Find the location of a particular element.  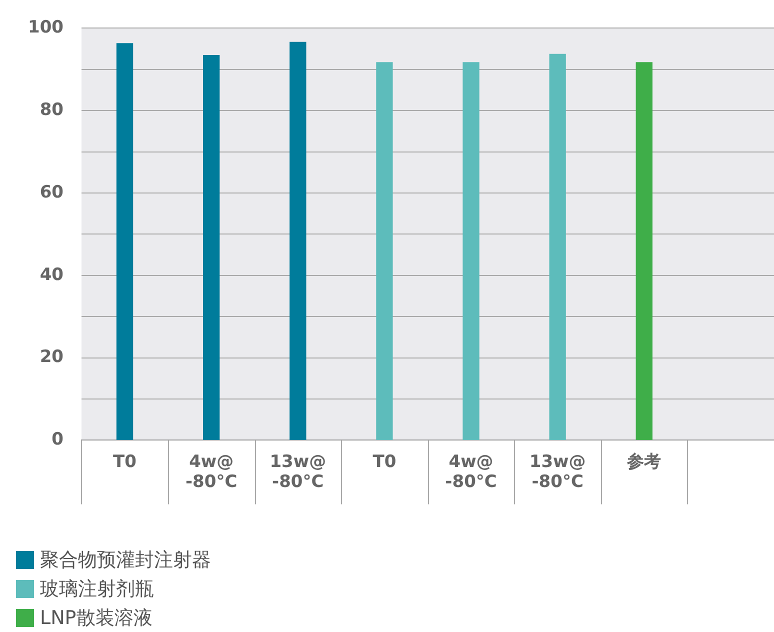

legend-label: LNP散装溶液 is located at coordinates (96, 618).